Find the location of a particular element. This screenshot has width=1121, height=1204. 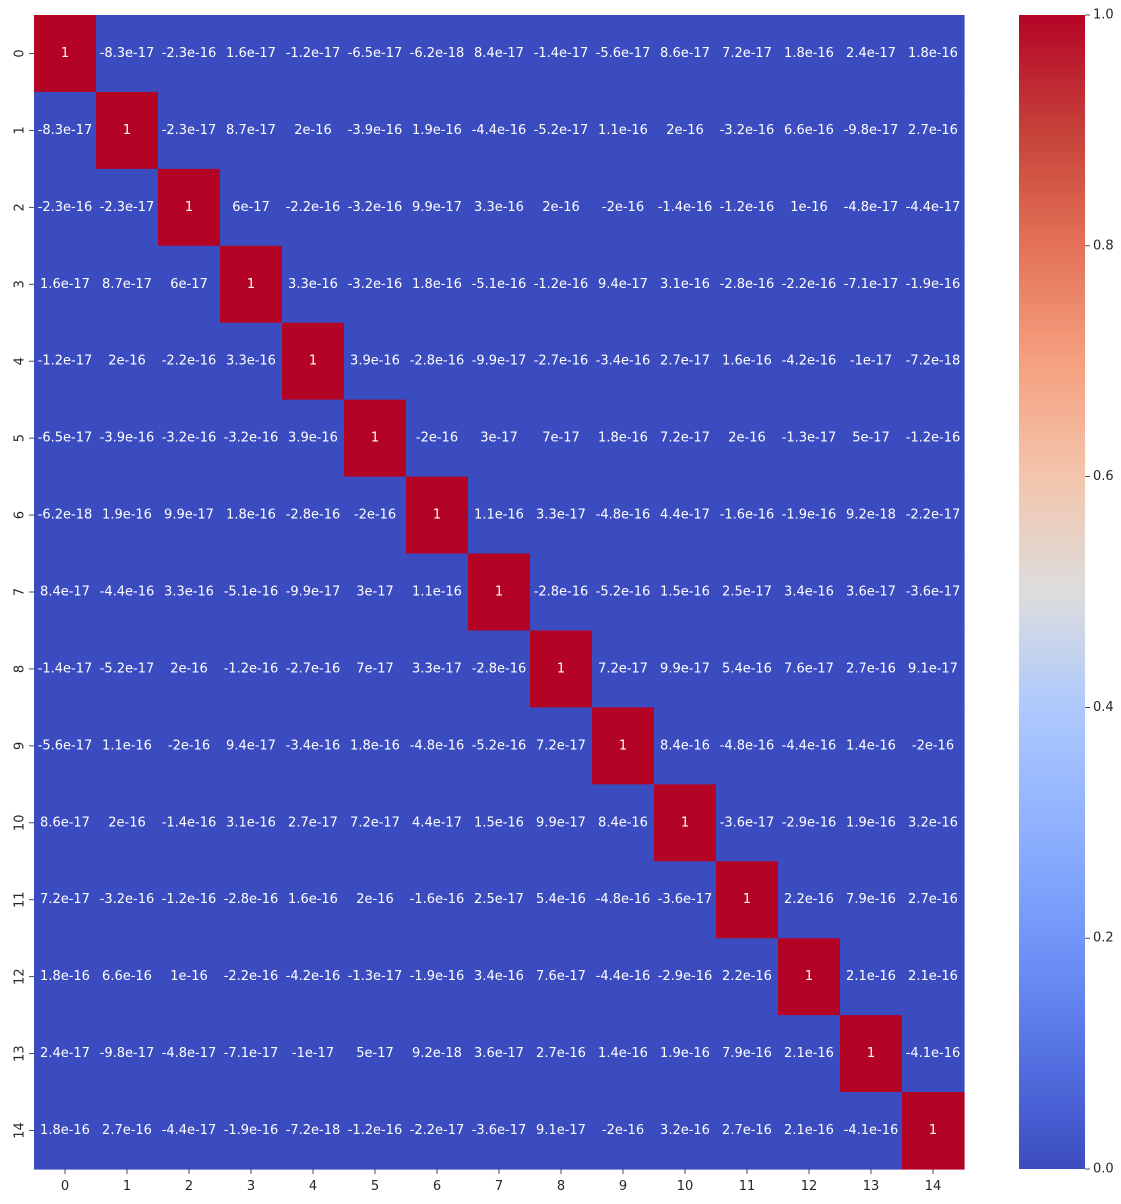

cell-value-label: 8.4e-16 is located at coordinates (623, 822).